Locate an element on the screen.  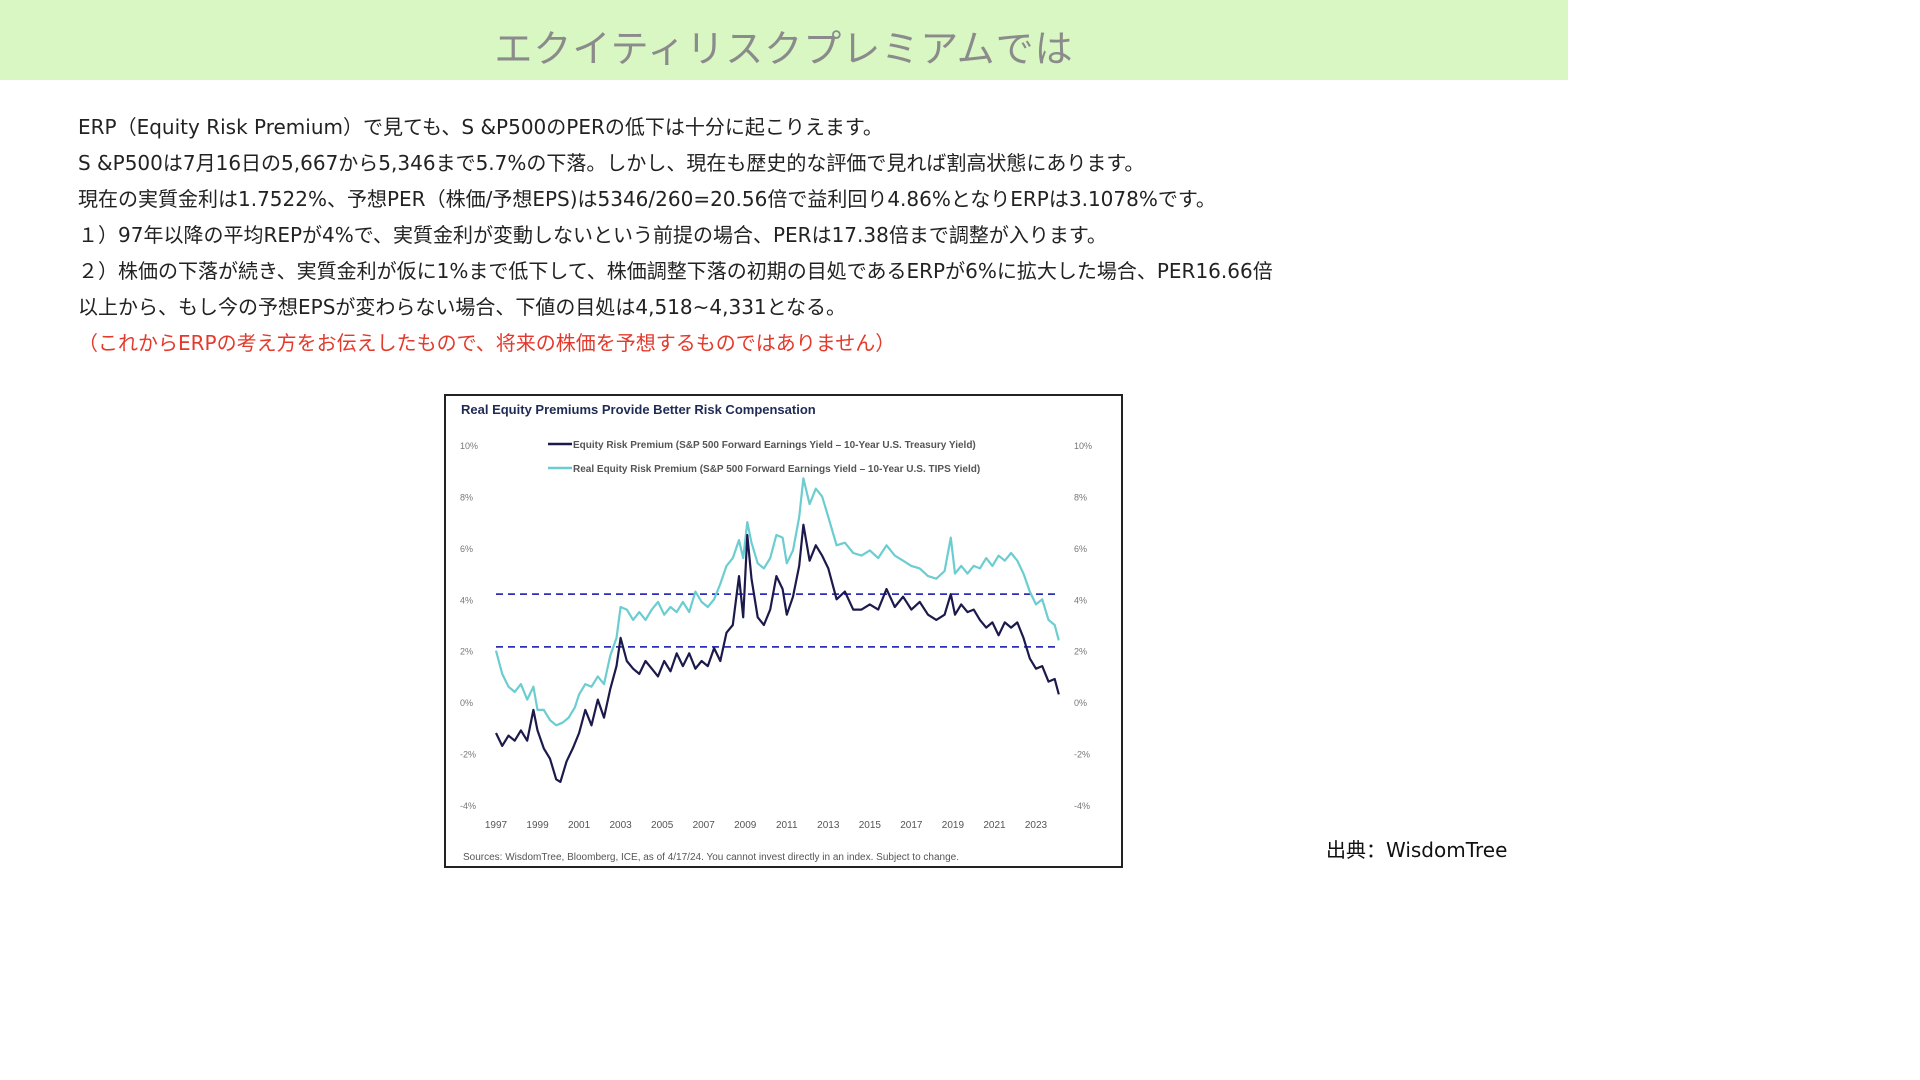
x-tick: 1997 is located at coordinates (496, 825).